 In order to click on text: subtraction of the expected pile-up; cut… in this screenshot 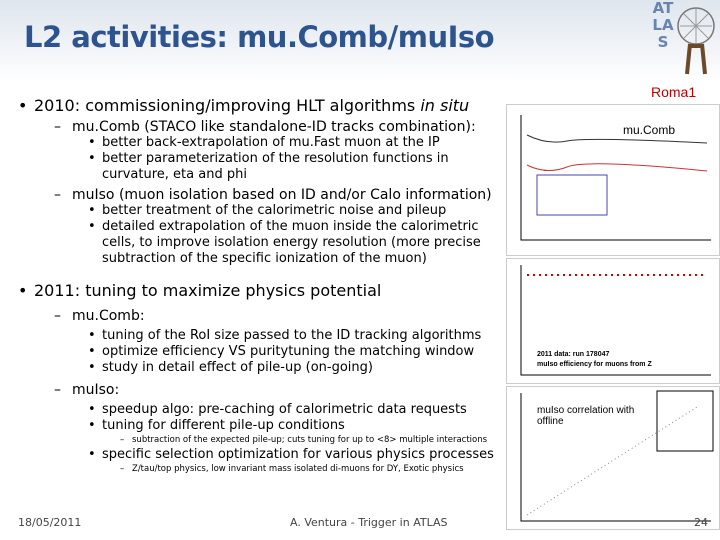, I will do `click(302, 440)`.